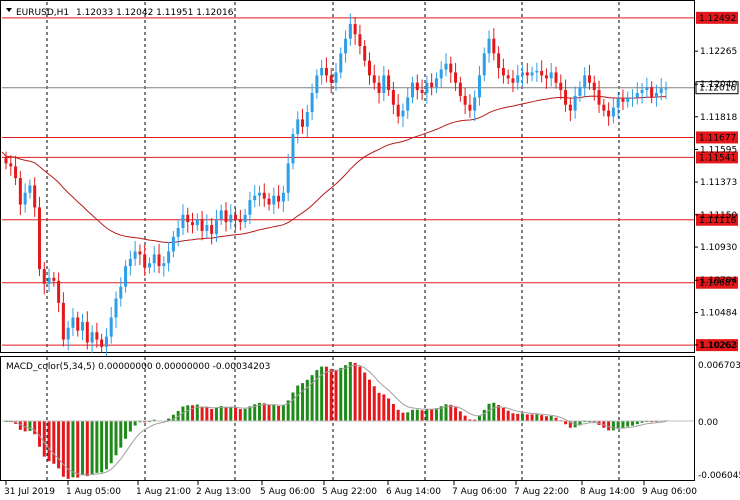  Describe the element at coordinates (719, 366) in the screenshot. I see `macd-top-label: 0.0067034` at that location.